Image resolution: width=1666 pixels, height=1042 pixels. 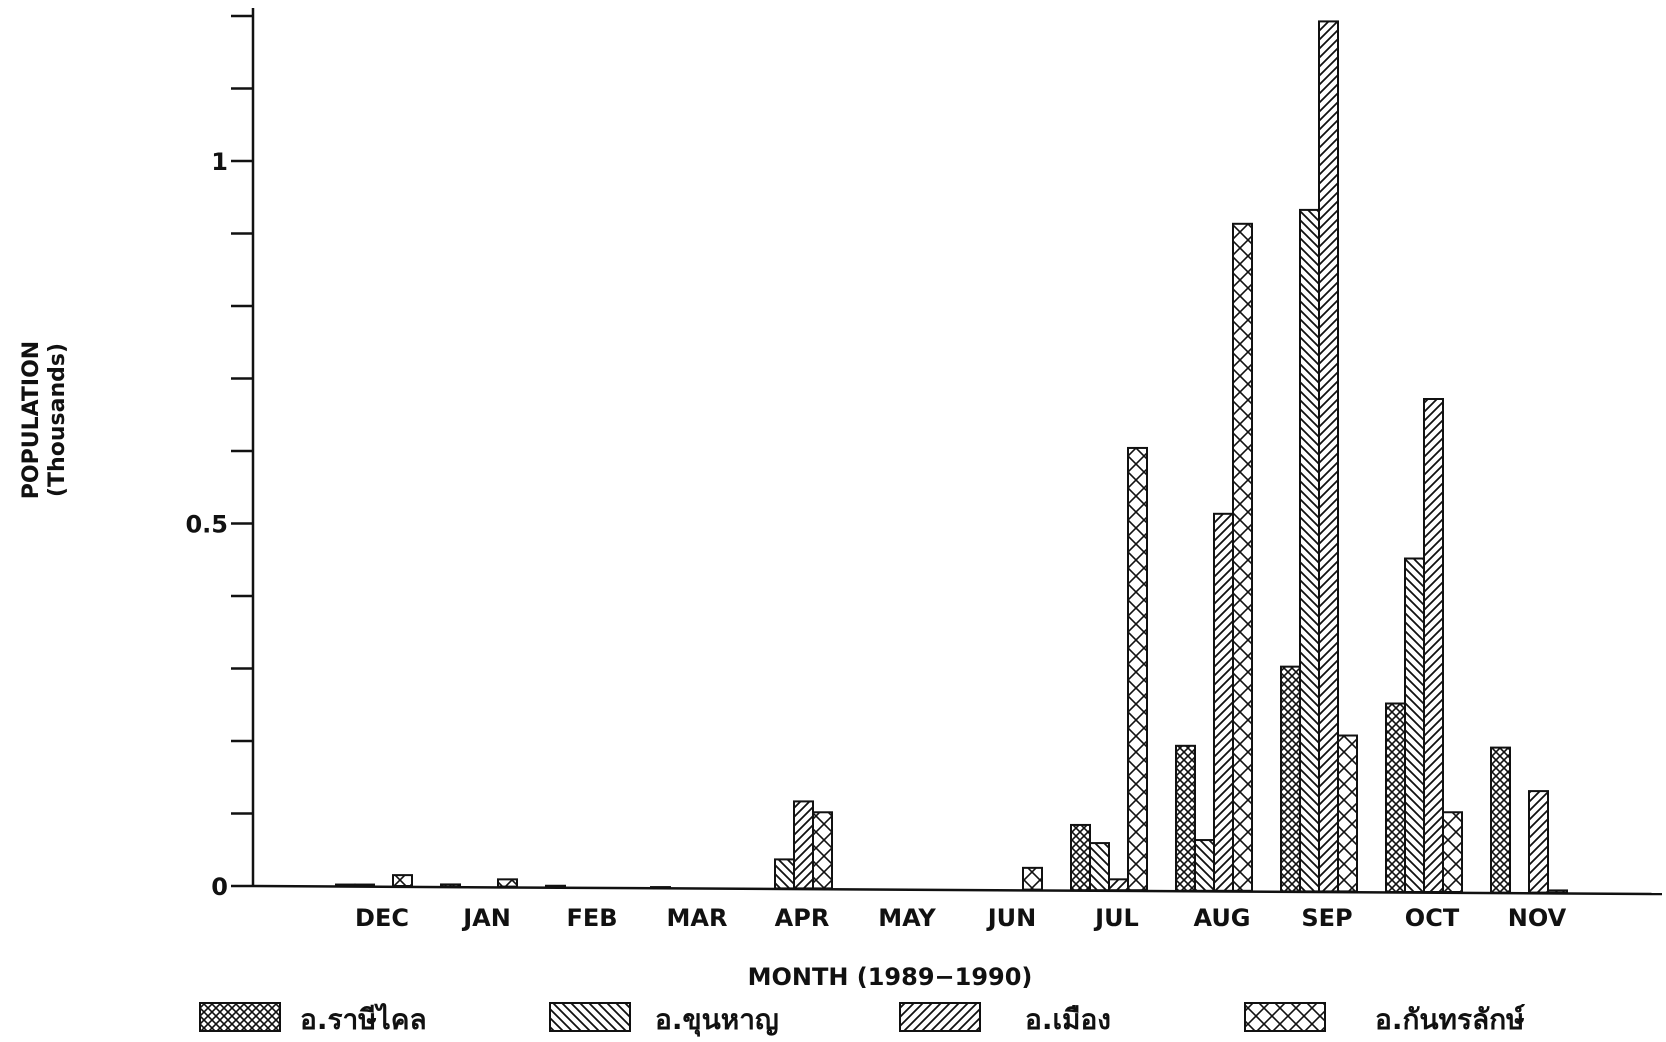 What do you see at coordinates (206, 525) in the screenshot?
I see `y-tick-label: 0.5` at bounding box center [206, 525].